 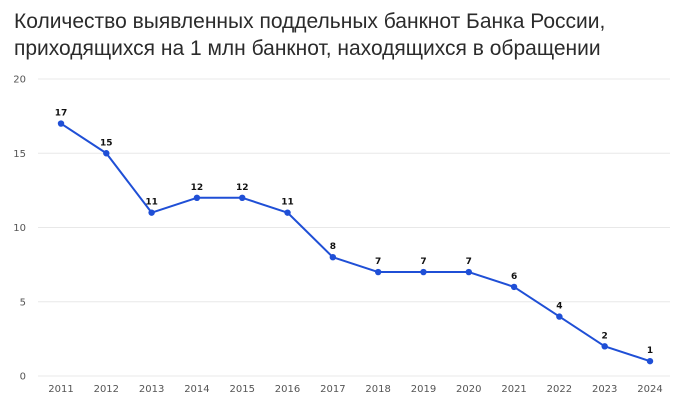 I want to click on data-label: 15, so click(x=106, y=143).